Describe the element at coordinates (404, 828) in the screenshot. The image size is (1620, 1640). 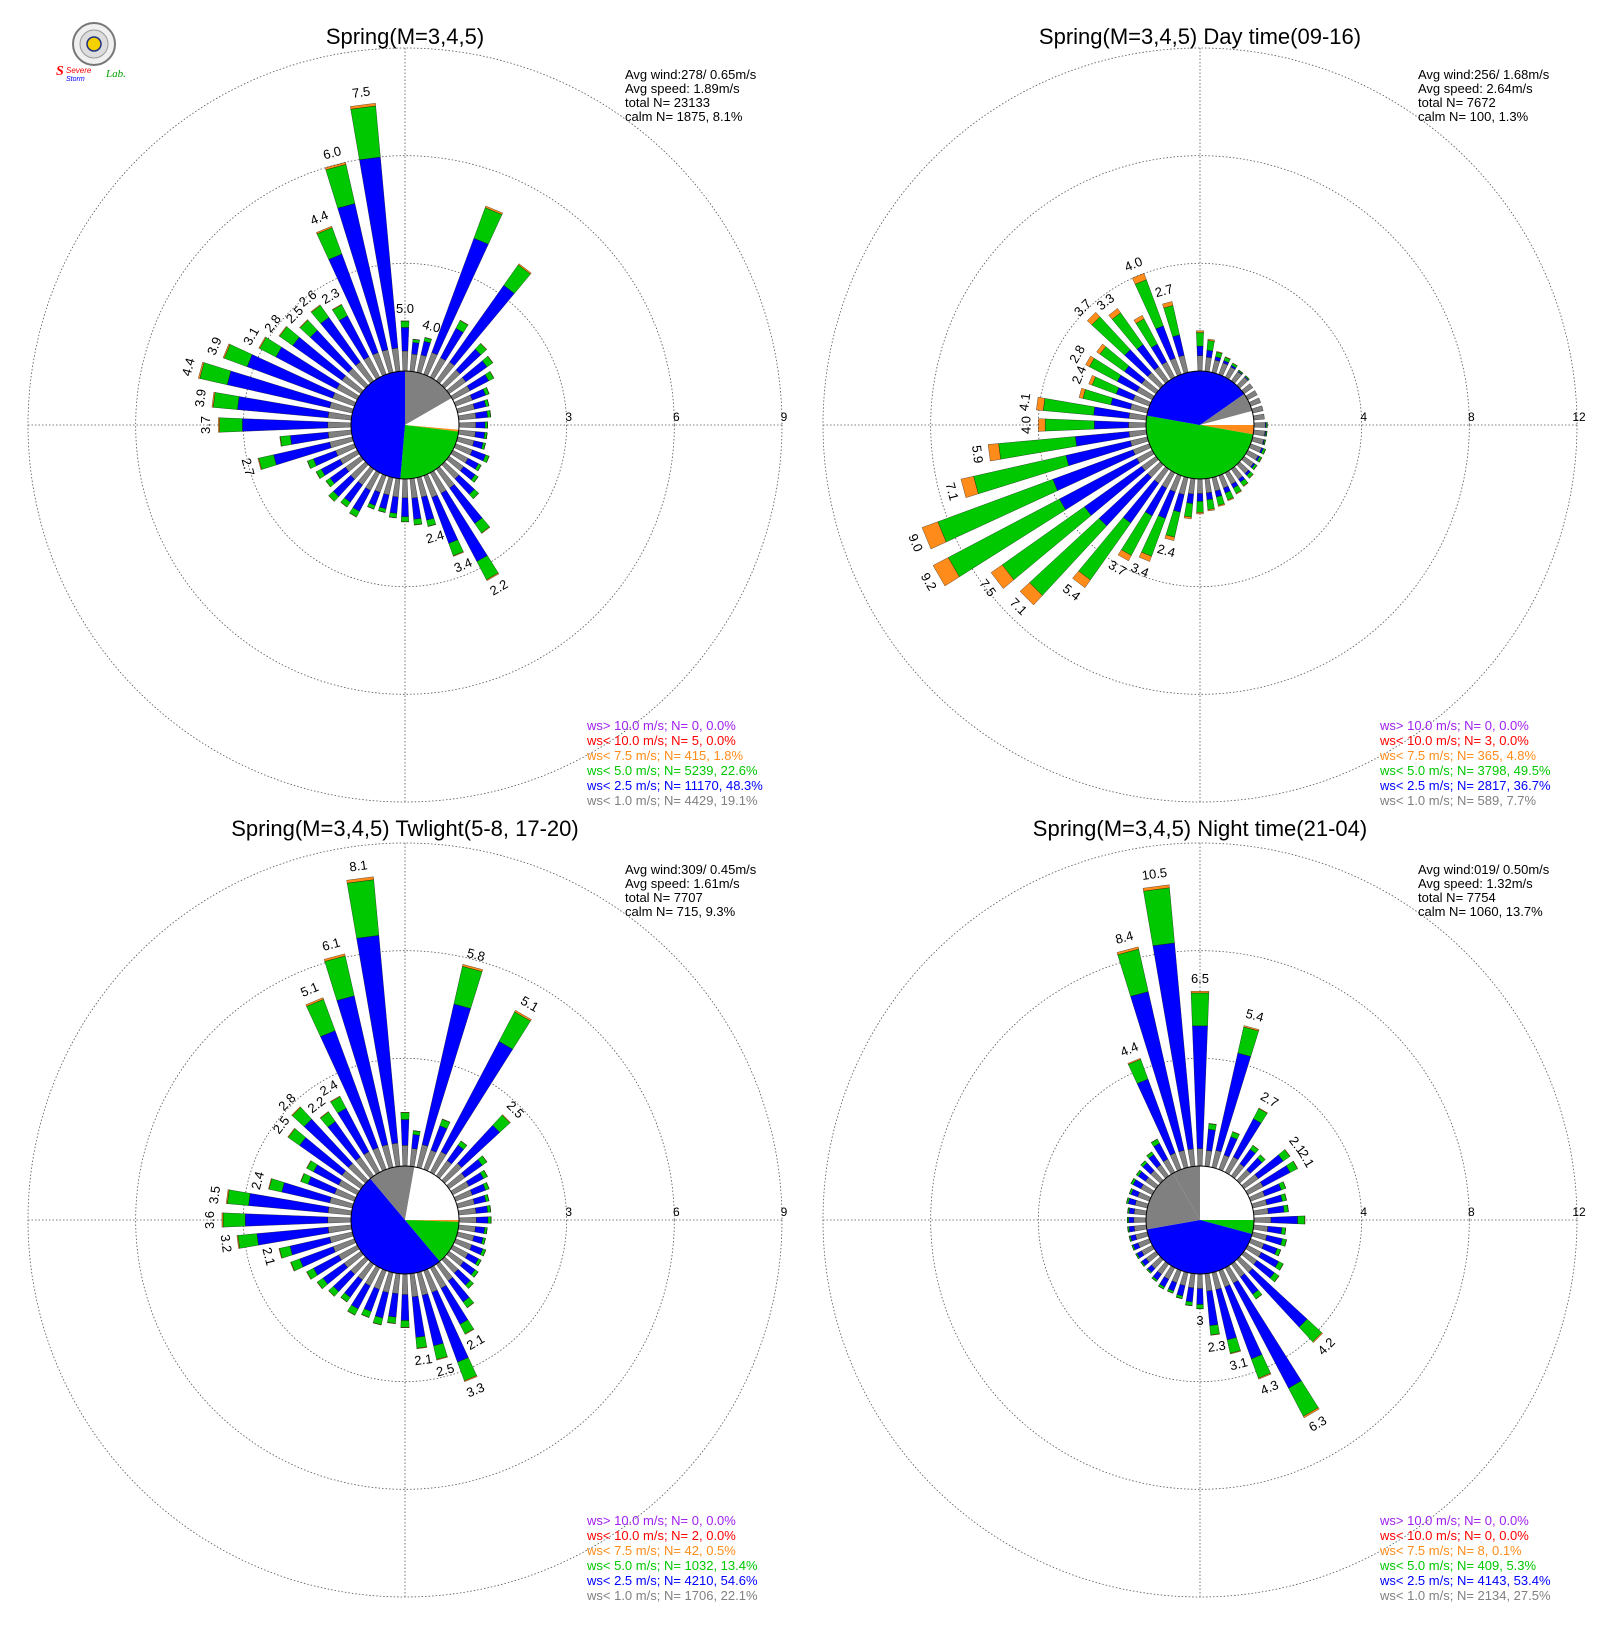
I see `panel-title: Spring(M=3,4,5) Twlight(5-8, 17-20)` at that location.